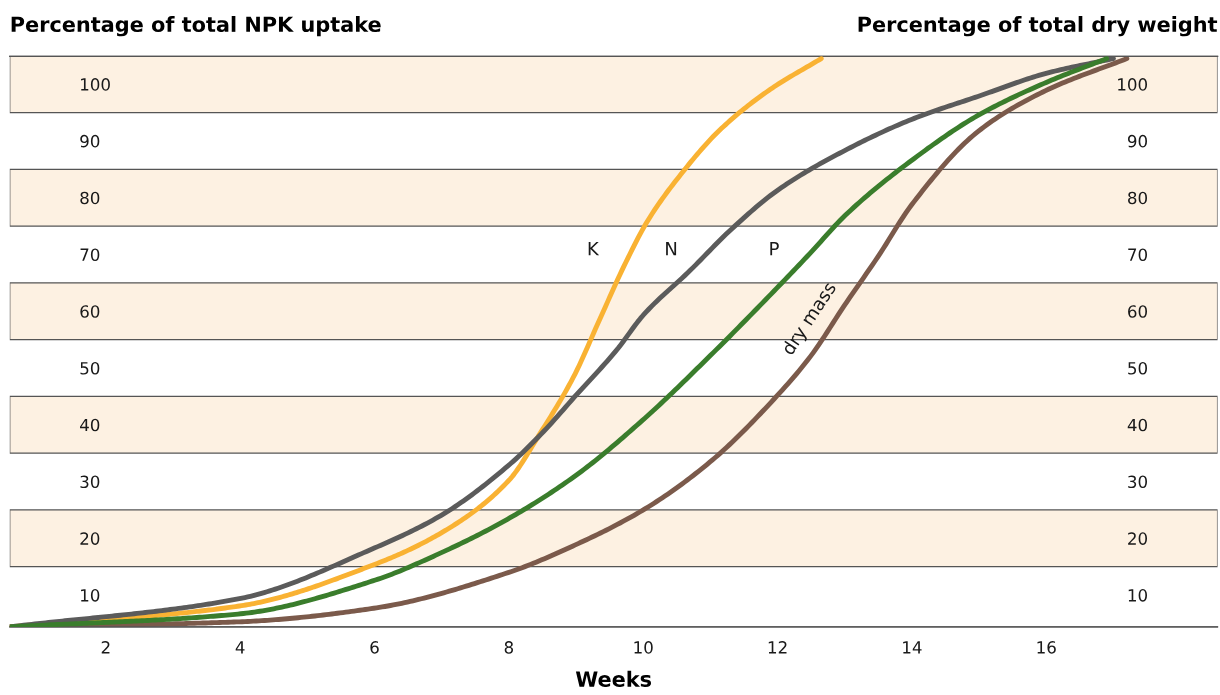 The image size is (1220, 695). What do you see at coordinates (1046, 647) in the screenshot?
I see `x-tick-label: 16` at bounding box center [1046, 647].